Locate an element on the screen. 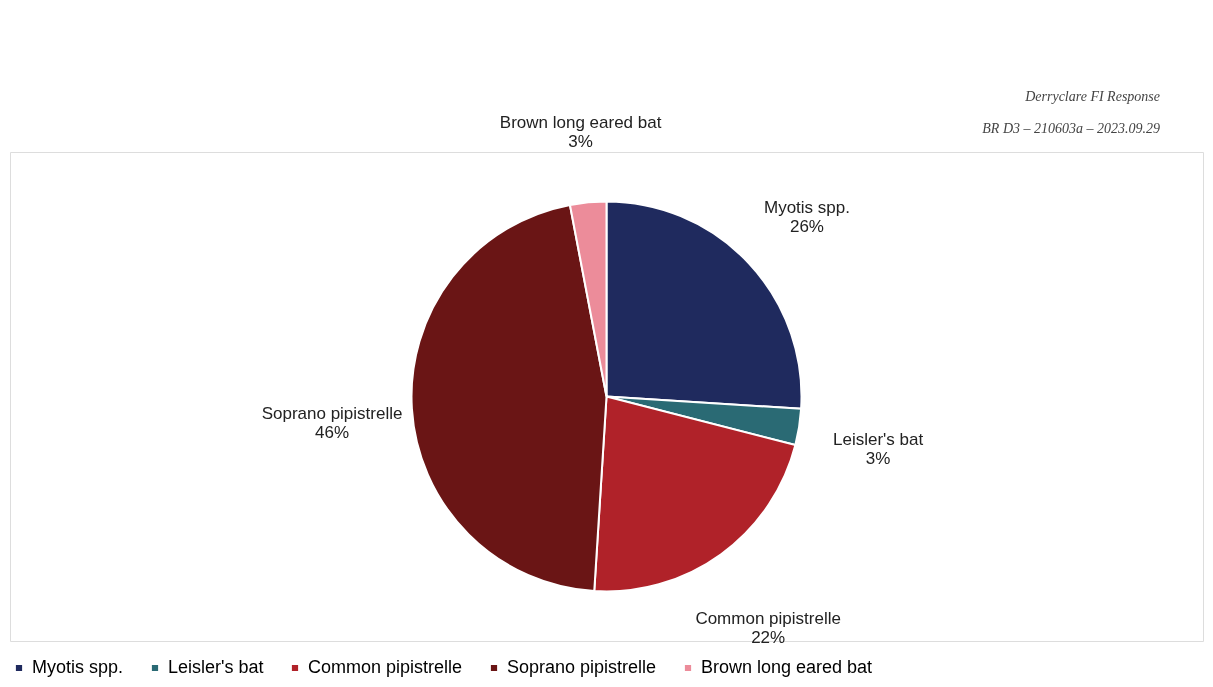 The height and width of the screenshot is (687, 1213). slice-label: Common pipistrelle is located at coordinates (768, 618).